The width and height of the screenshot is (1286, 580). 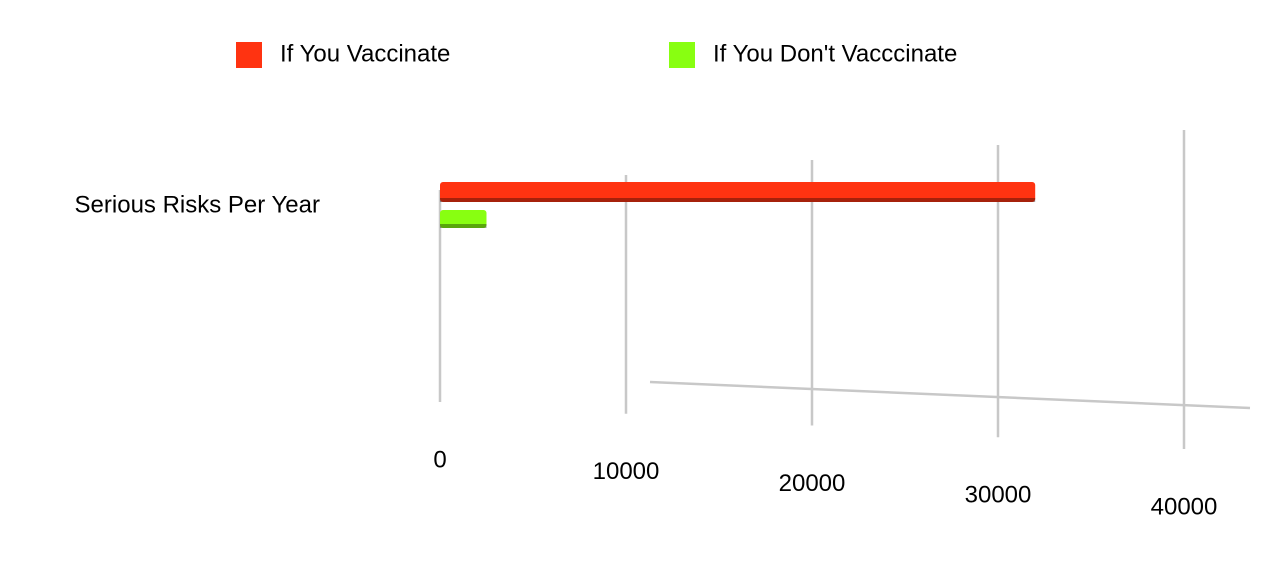 What do you see at coordinates (439, 459) in the screenshot?
I see `x-tick-label: 0` at bounding box center [439, 459].